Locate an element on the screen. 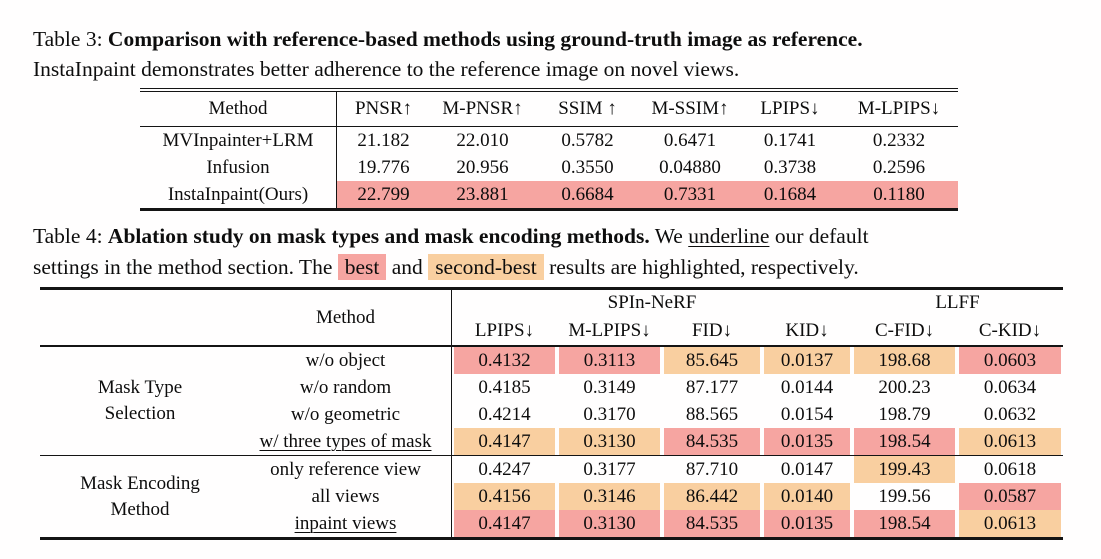  value: 0.3177 is located at coordinates (609, 469).